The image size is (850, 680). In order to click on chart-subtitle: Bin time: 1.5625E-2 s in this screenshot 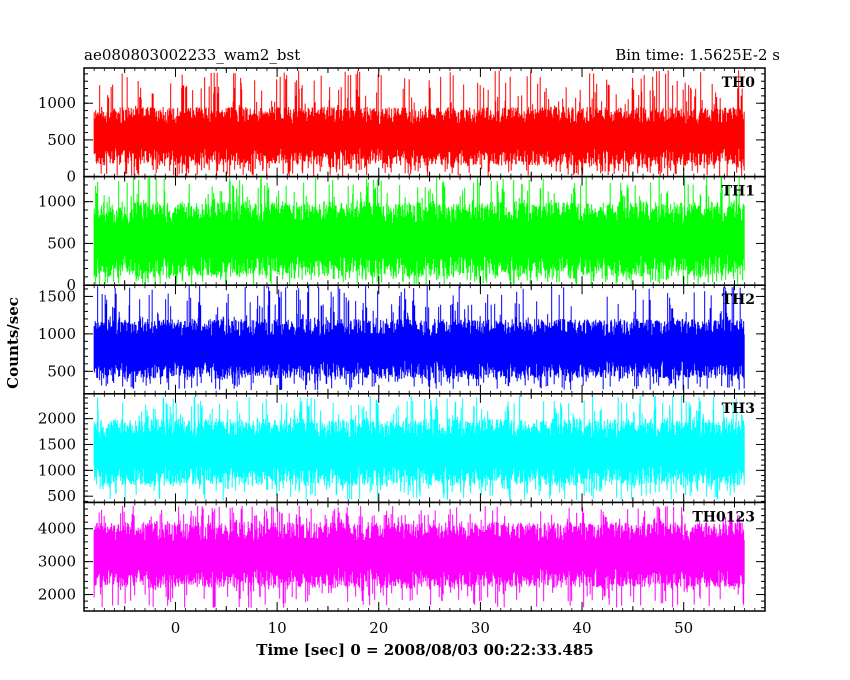, I will do `click(697, 55)`.